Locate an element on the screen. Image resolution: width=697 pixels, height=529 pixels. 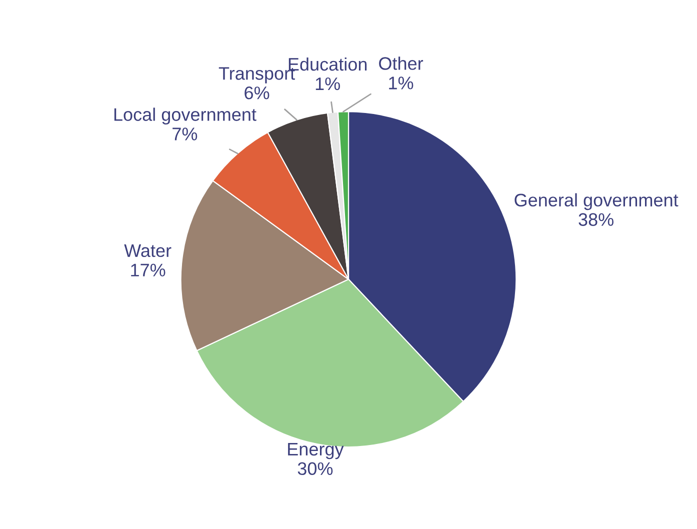
slice-label: General government is located at coordinates (596, 201).